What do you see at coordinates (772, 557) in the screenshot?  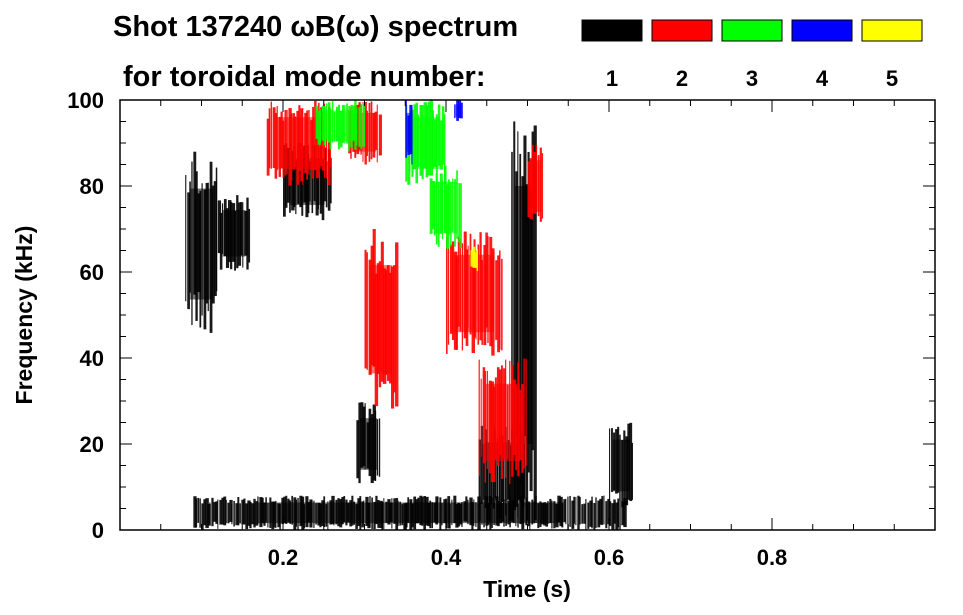 I see `x-tick-label: 0.8` at bounding box center [772, 557].